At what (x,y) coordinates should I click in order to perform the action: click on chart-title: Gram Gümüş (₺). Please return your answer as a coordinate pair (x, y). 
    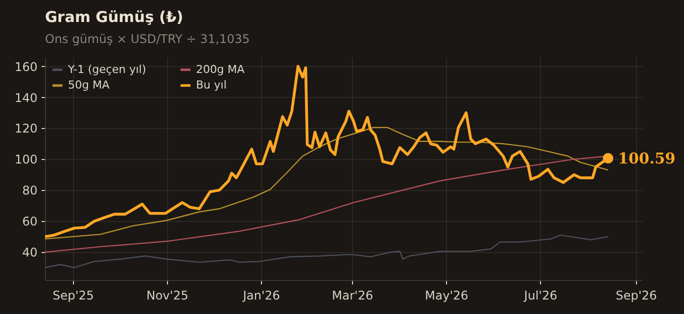
    Looking at the image, I should click on (114, 17).